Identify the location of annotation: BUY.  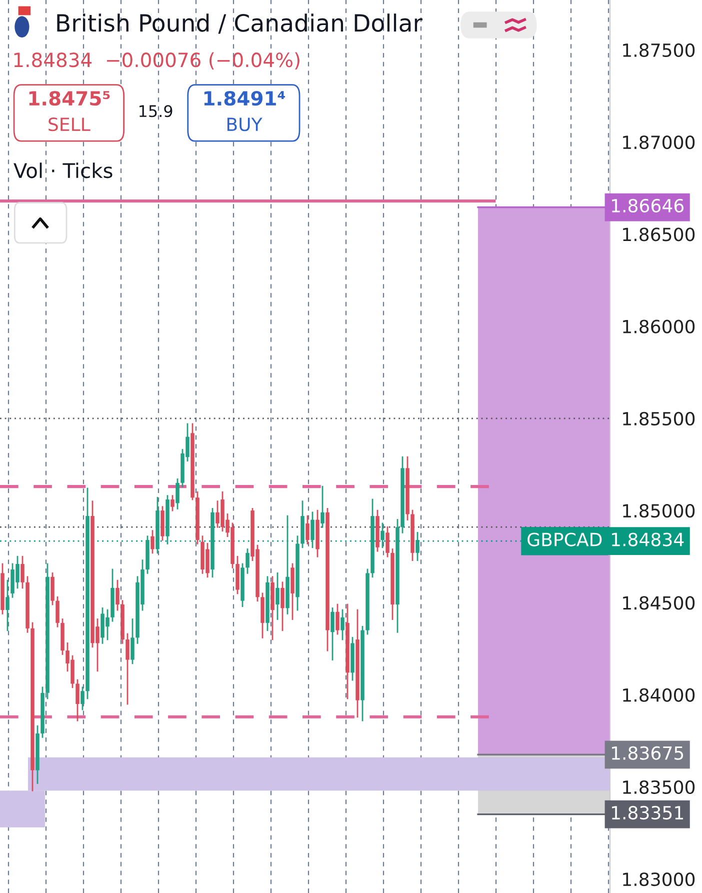
(244, 125).